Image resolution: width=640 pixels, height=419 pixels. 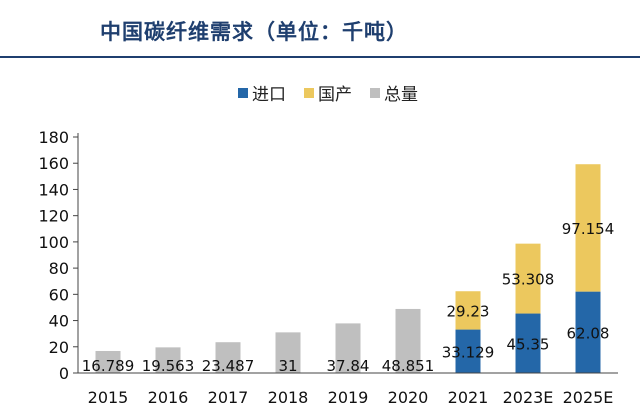 I want to click on data-label: 48.851, so click(x=408, y=366).